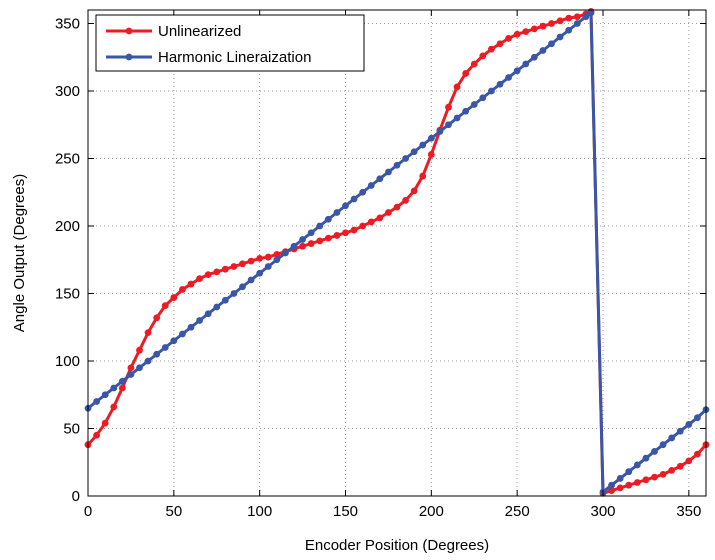  What do you see at coordinates (259, 511) in the screenshot?
I see `x-tick-label: 100` at bounding box center [259, 511].